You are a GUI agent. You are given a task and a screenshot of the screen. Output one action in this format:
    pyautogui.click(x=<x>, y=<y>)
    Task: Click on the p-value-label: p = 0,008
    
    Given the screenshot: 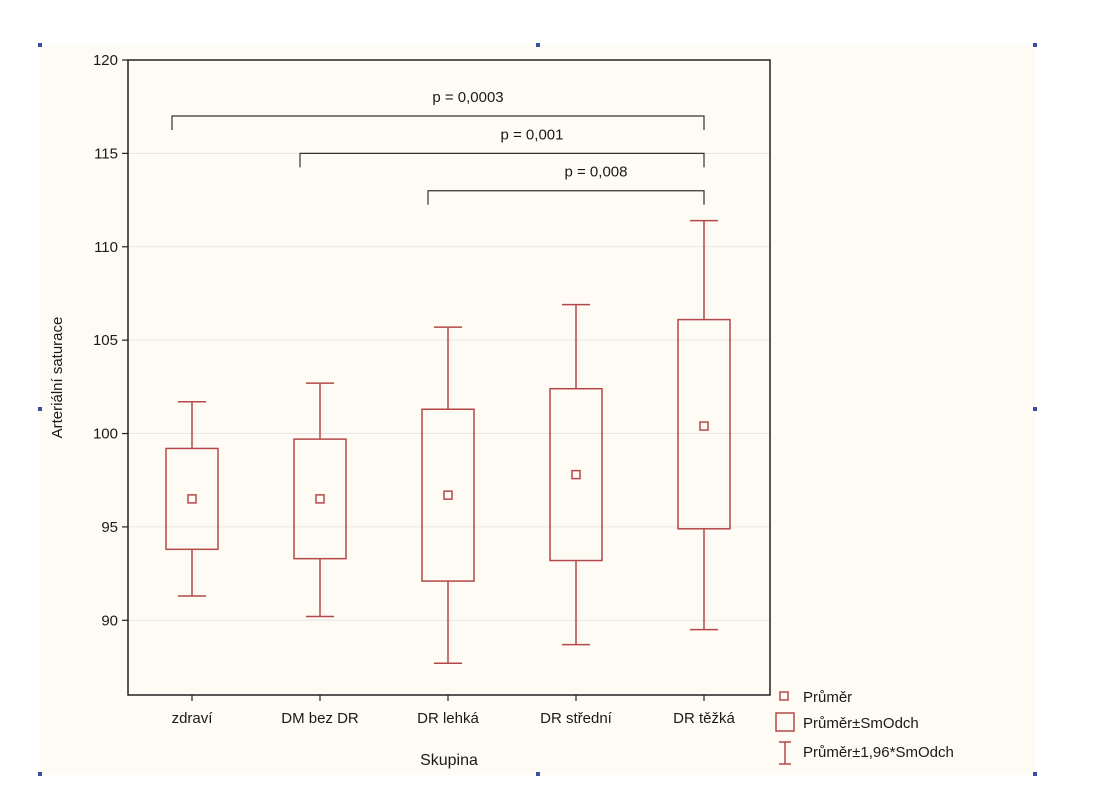 What is the action you would take?
    pyautogui.click(x=596, y=172)
    